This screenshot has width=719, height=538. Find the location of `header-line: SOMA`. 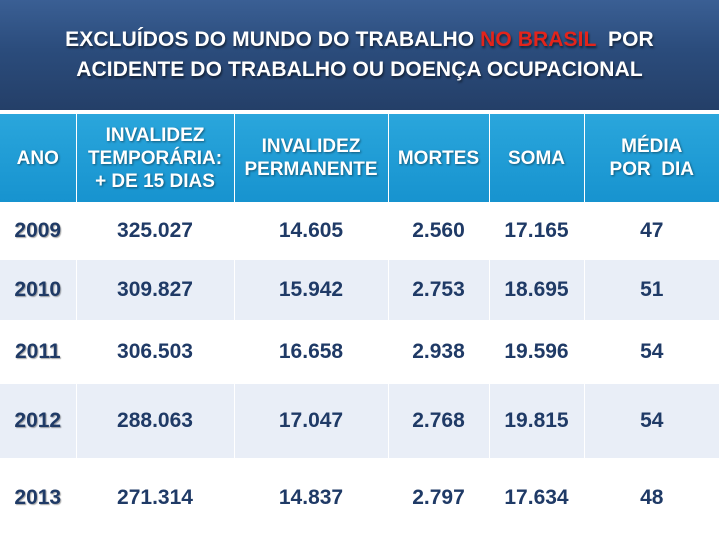

header-line: SOMA is located at coordinates (536, 158).